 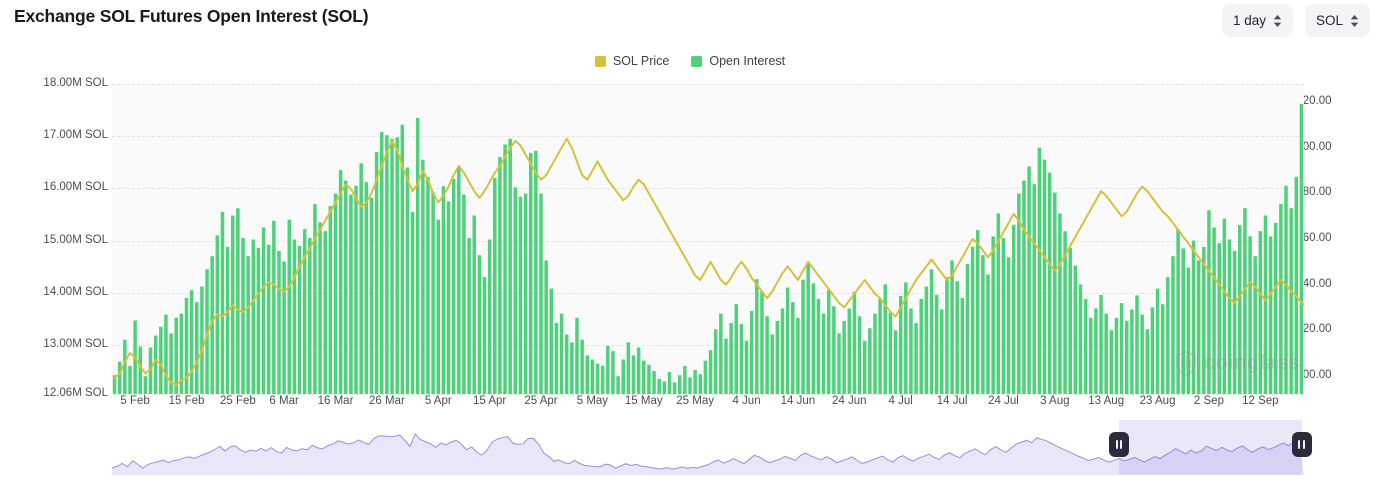 What do you see at coordinates (697, 61) in the screenshot?
I see `legend-swatch-open-interest` at bounding box center [697, 61].